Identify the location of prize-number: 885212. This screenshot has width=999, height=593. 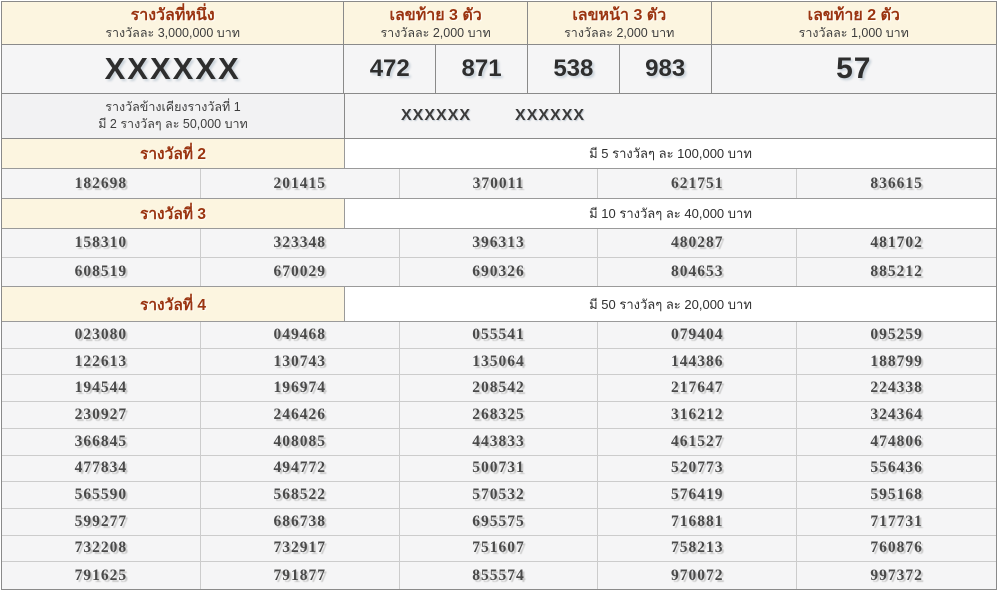
(896, 271).